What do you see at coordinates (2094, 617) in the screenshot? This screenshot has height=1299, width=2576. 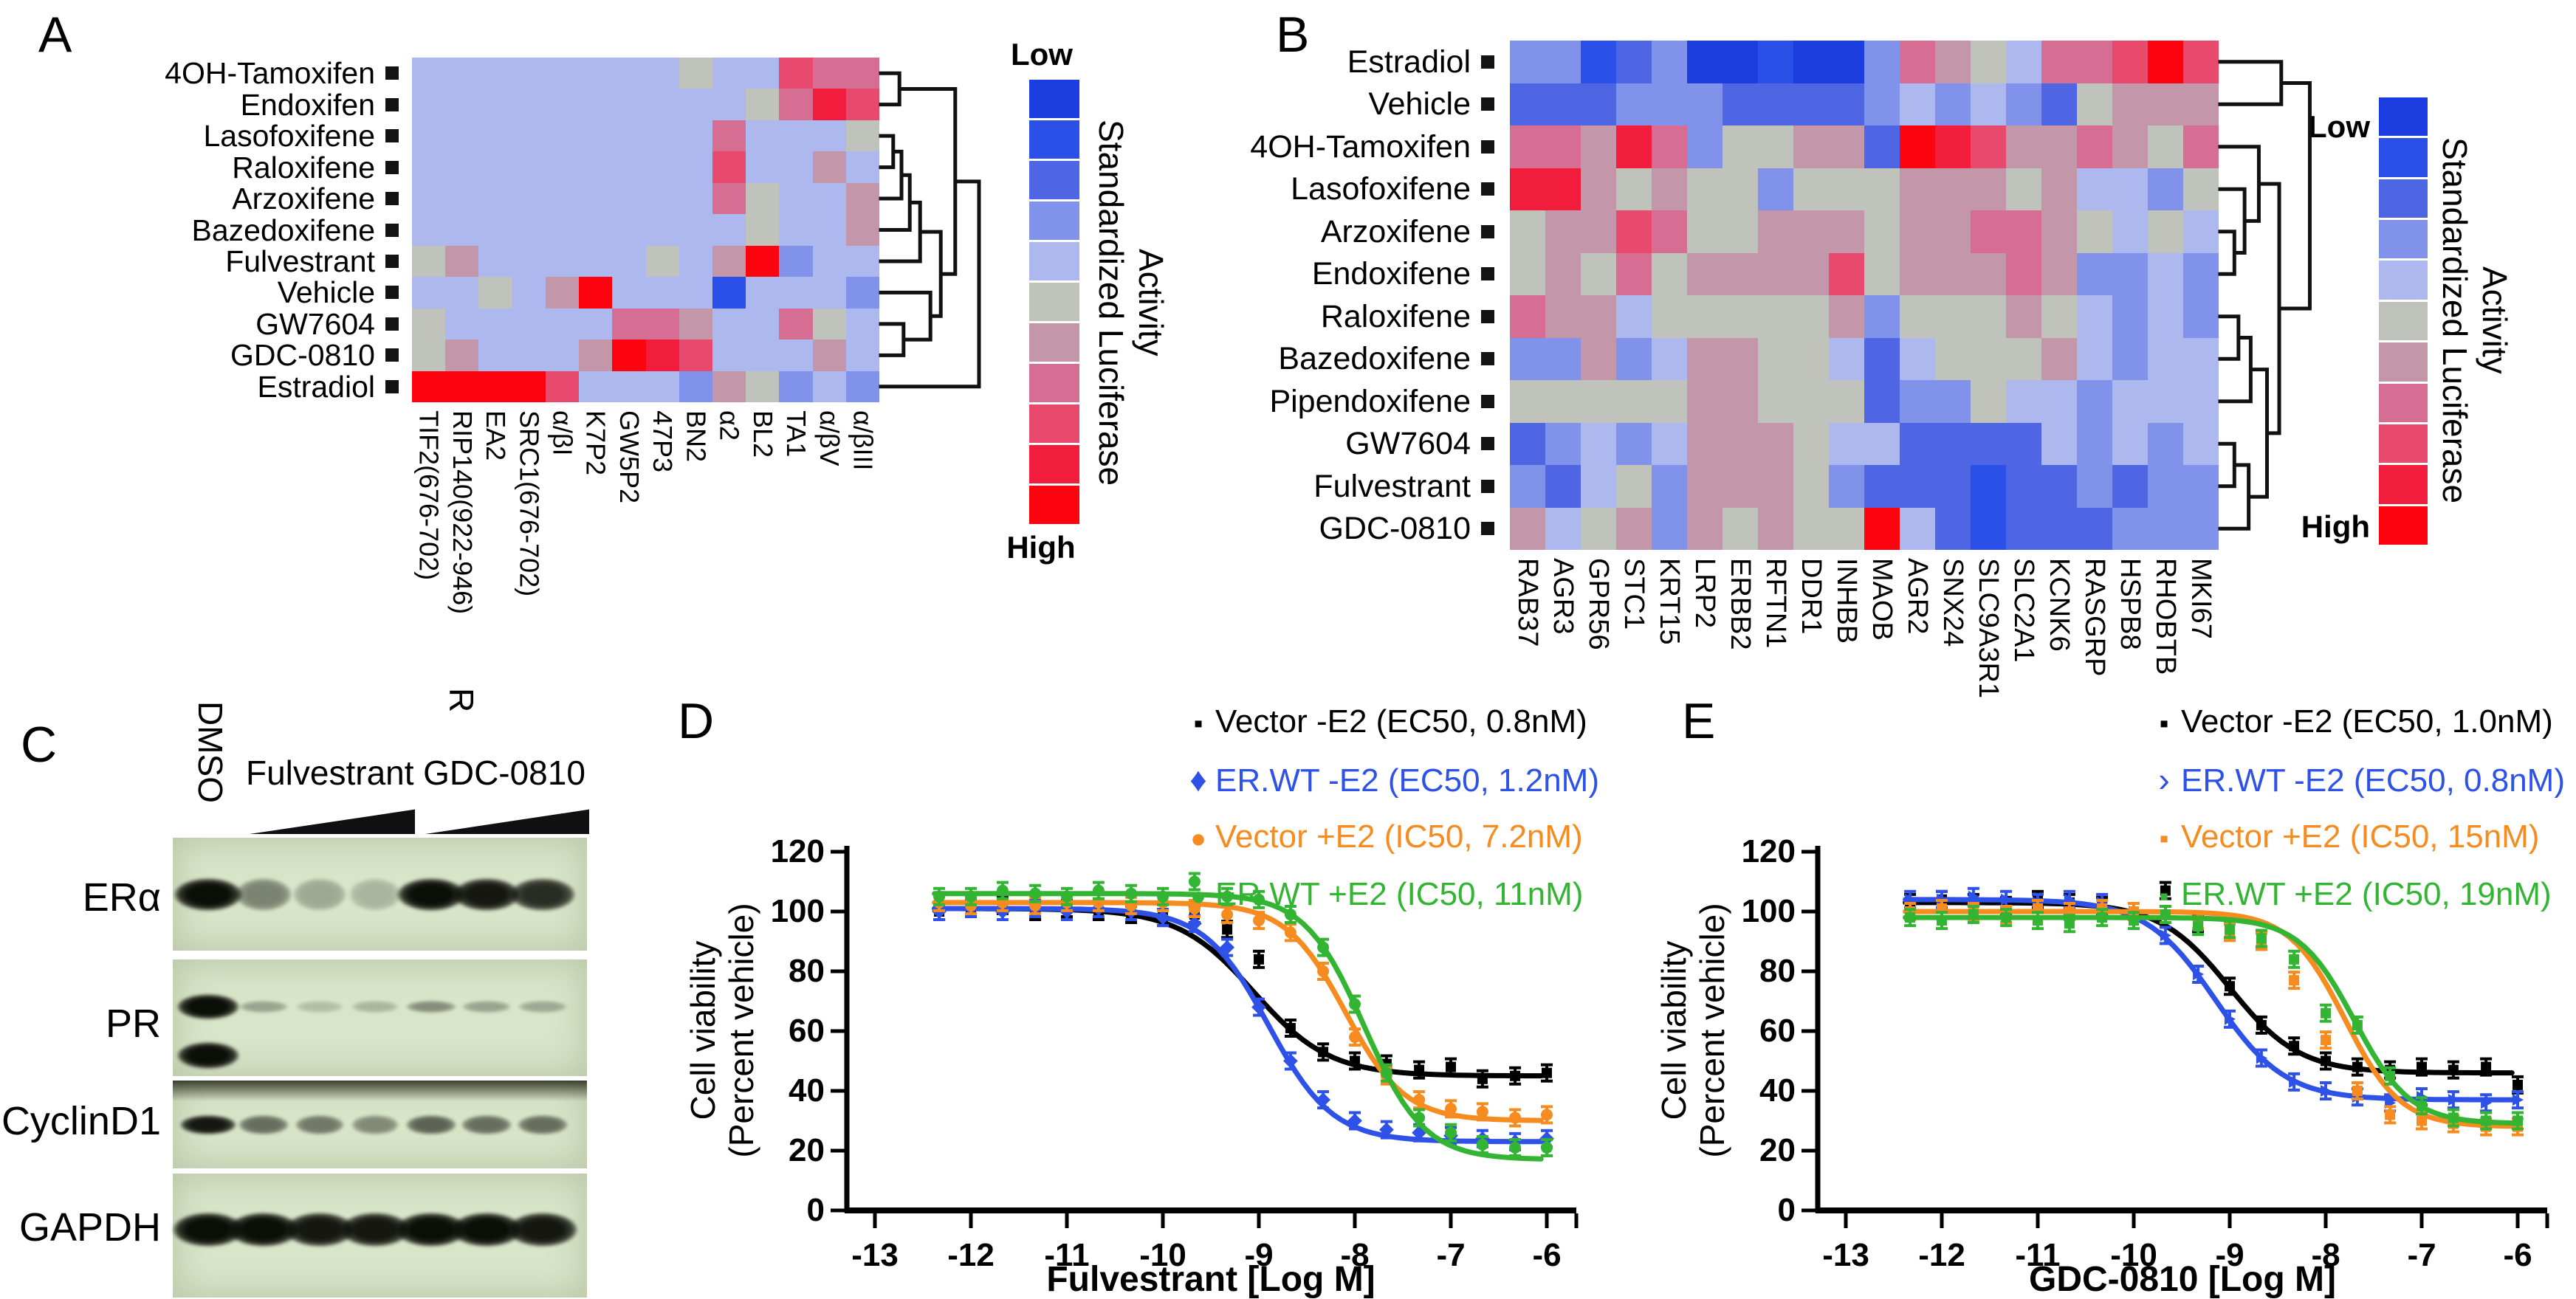 I see `heatmap-b-col-label: RASGRP` at bounding box center [2094, 617].